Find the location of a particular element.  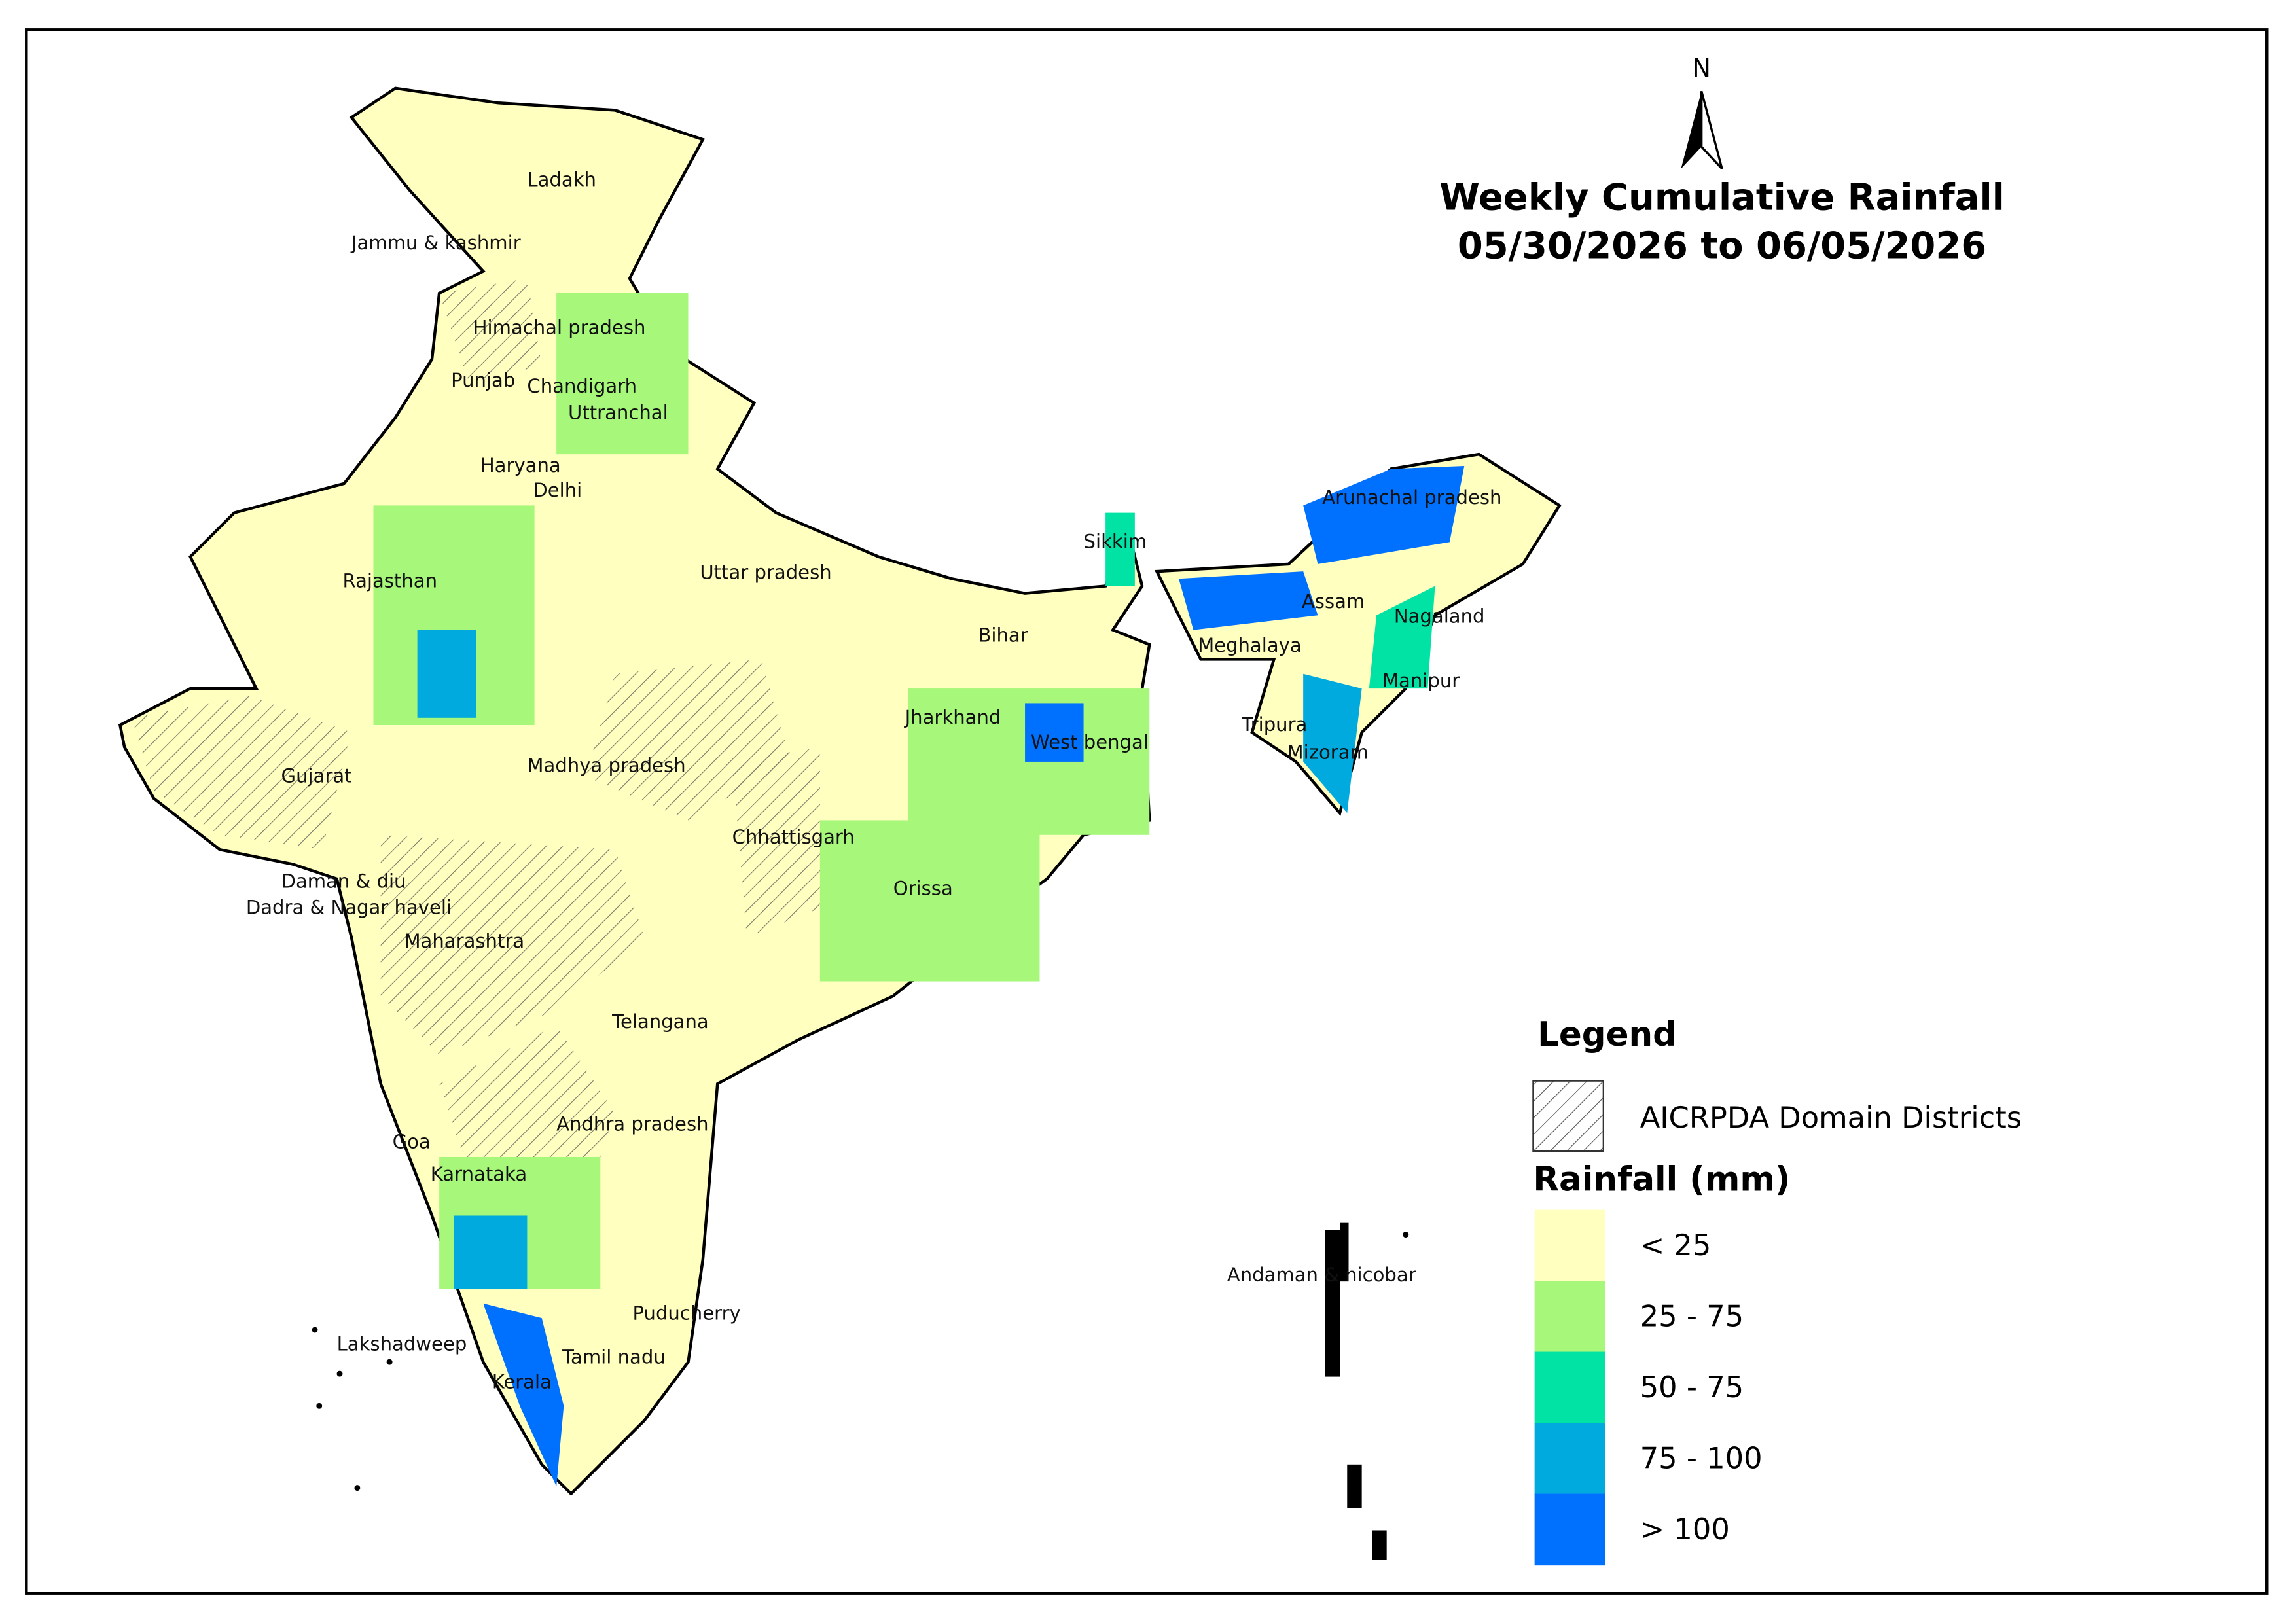

region-label: Jharkhand is located at coordinates (952, 717).